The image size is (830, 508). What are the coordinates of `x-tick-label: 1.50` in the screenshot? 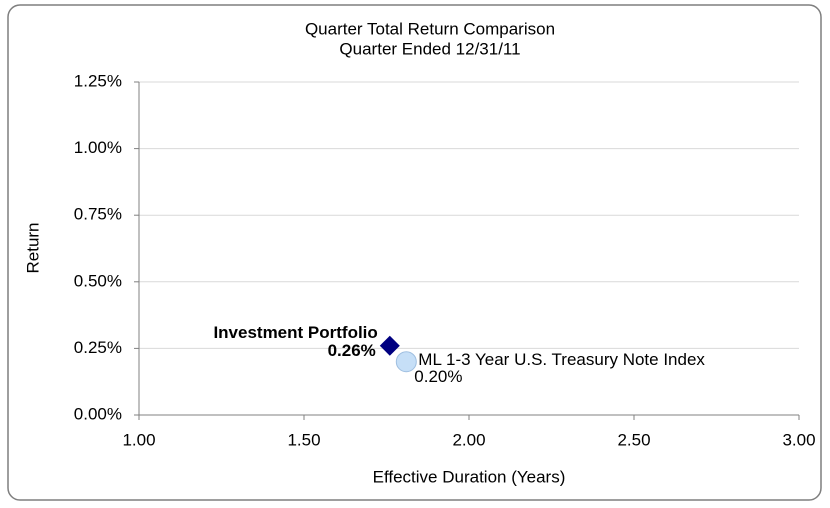 It's located at (303, 439).